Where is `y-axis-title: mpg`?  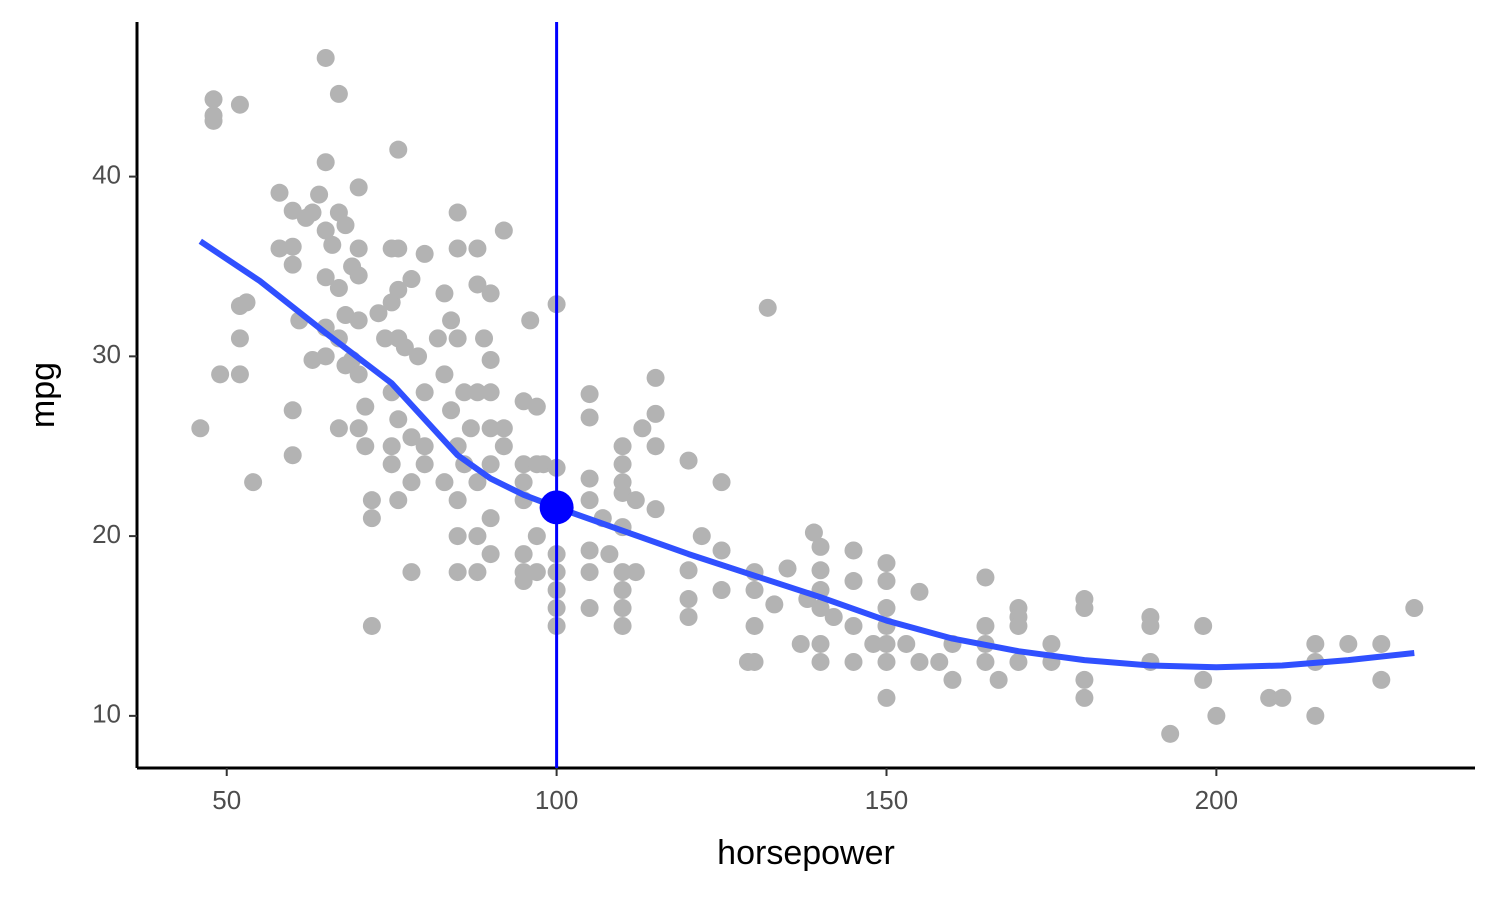
y-axis-title: mpg is located at coordinates (43, 395).